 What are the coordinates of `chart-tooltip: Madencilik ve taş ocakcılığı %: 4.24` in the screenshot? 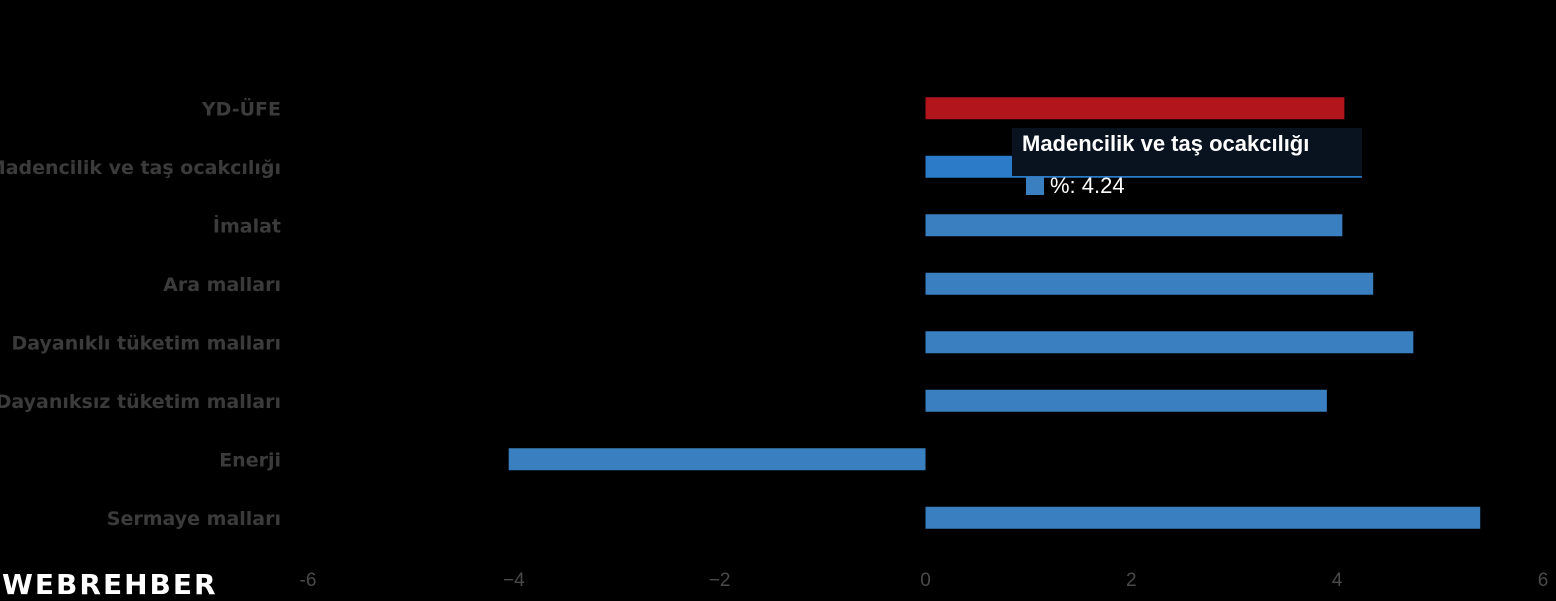 It's located at (1187, 163).